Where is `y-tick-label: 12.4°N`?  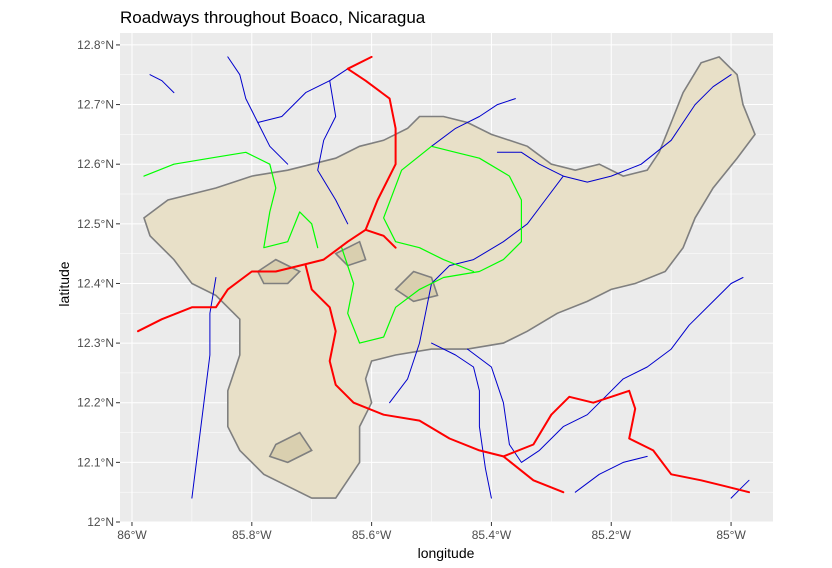
y-tick-label: 12.4°N is located at coordinates (95, 283).